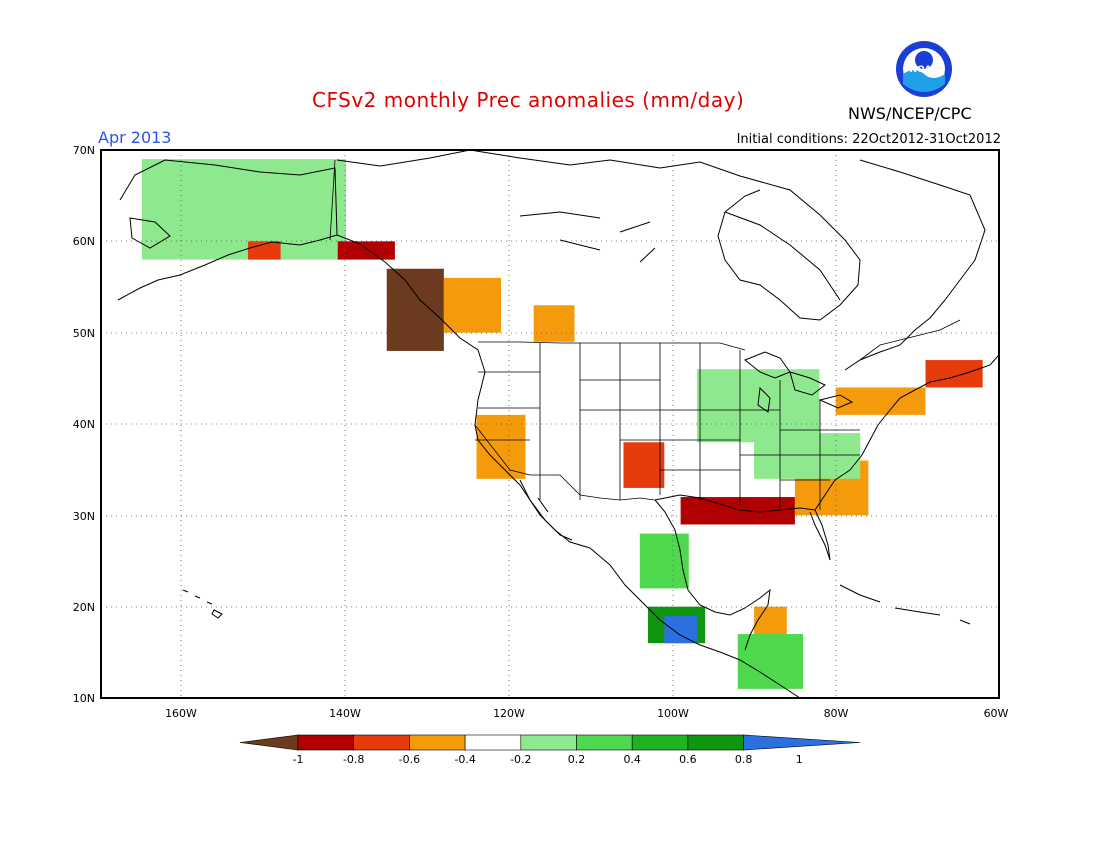 This screenshot has height=850, width=1100. Describe the element at coordinates (688, 759) in the screenshot. I see `colorbar-label: 0.6` at that location.